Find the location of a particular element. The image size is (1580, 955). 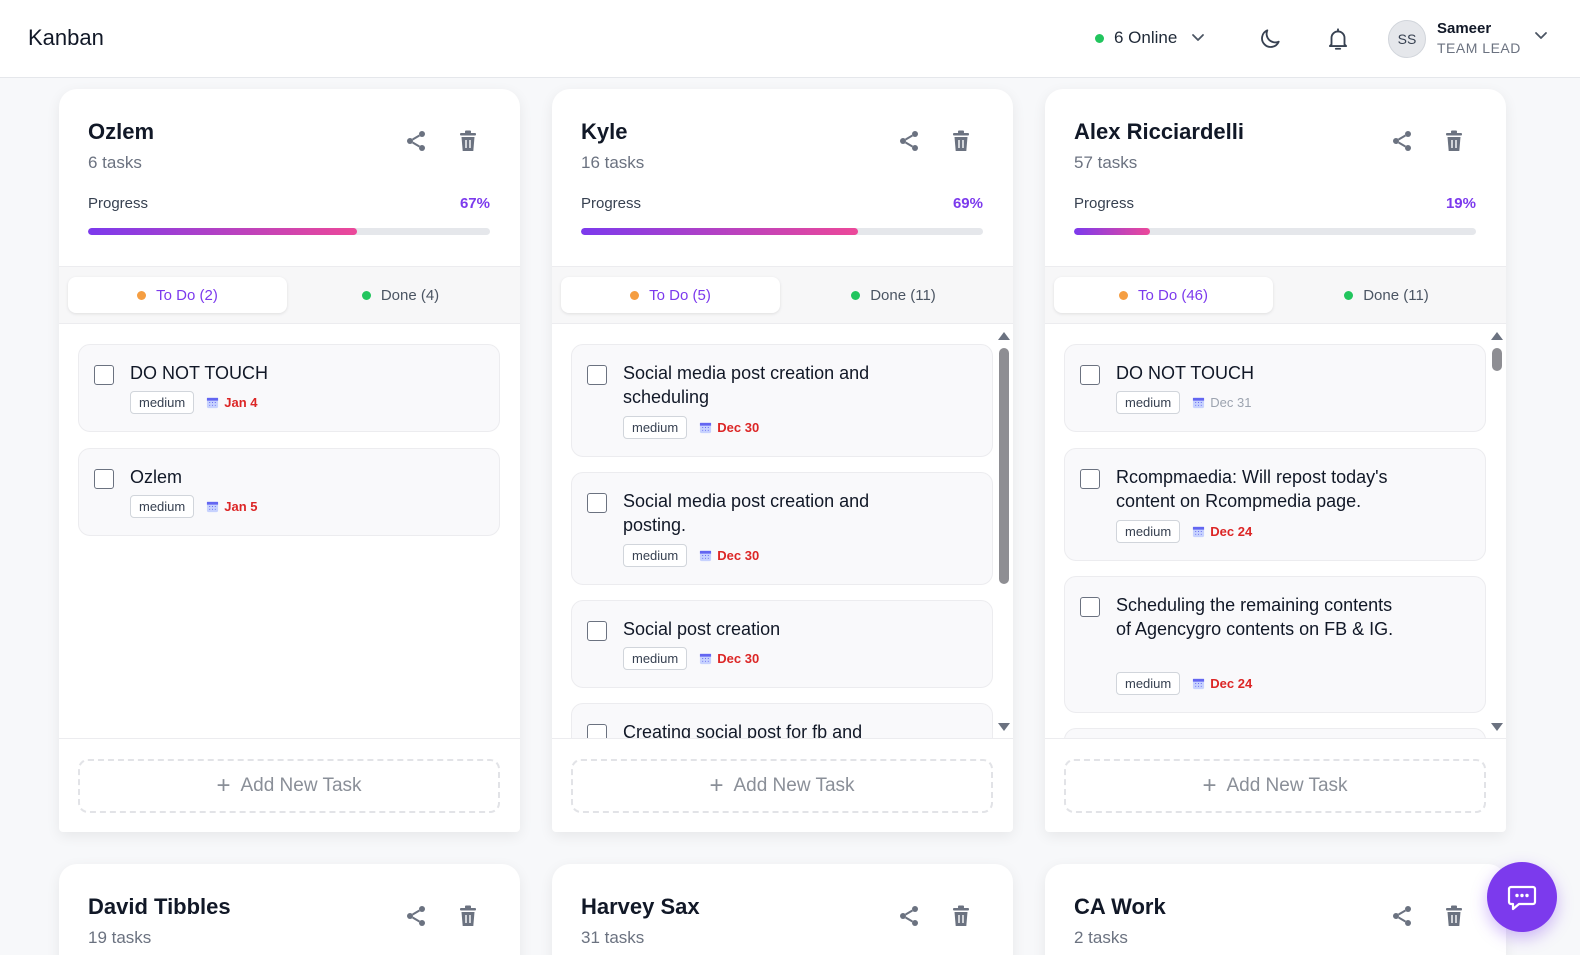

board-header: Kyle 16 tasks Progress 69% is located at coordinates (782, 178).